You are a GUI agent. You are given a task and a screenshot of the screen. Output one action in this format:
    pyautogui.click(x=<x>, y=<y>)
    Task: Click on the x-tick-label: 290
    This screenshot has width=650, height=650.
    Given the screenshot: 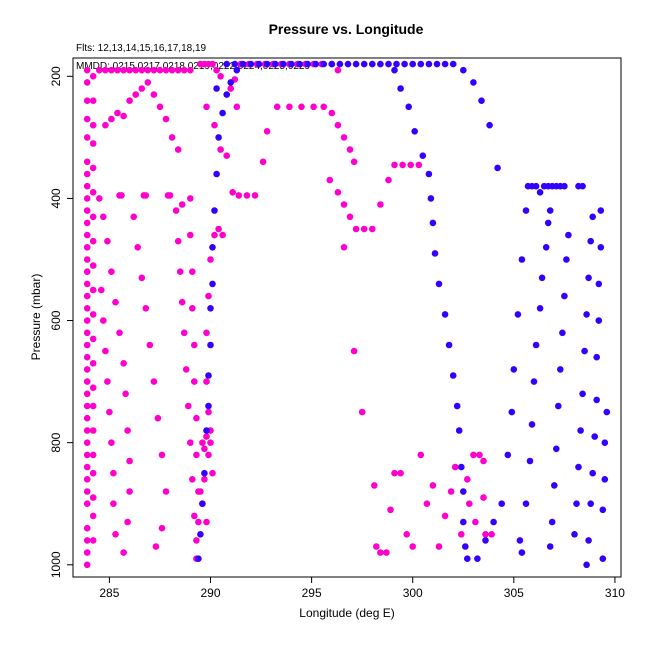 What is the action you would take?
    pyautogui.click(x=210, y=593)
    